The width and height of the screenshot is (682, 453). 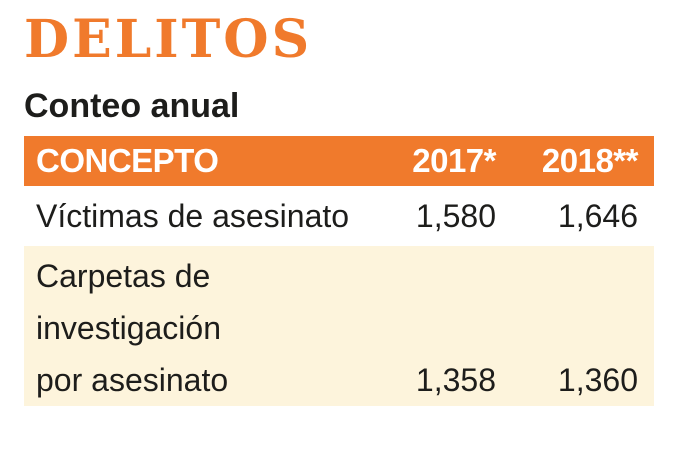 I want to click on row-label-carpetas: Carpetas de investigación por asesinato, so click(x=176, y=328).